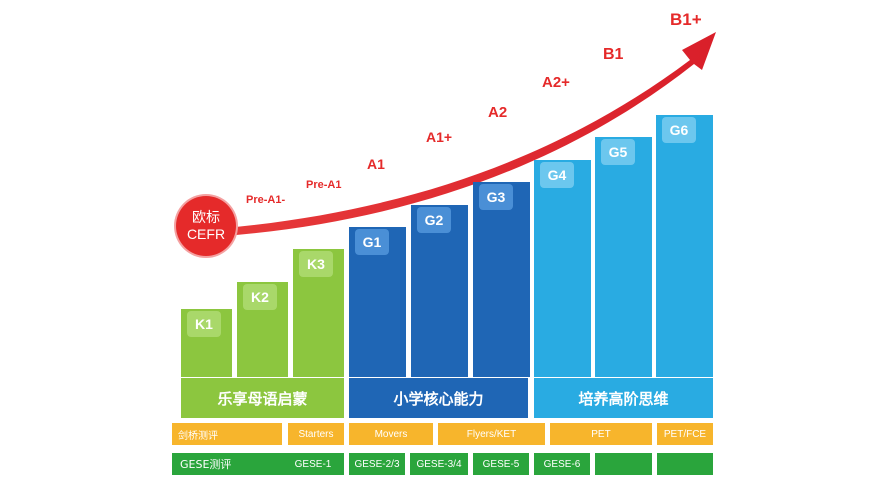 This screenshot has width=896, height=501. Describe the element at coordinates (601, 434) in the screenshot. I see `cambridge-cell: PET` at that location.